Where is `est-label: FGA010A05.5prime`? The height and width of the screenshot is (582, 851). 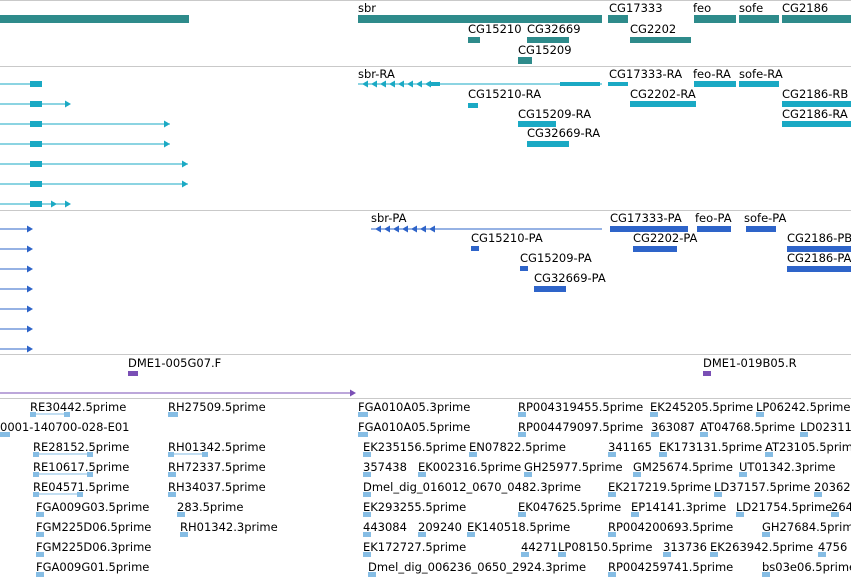 est-label: FGA010A05.5prime is located at coordinates (414, 427).